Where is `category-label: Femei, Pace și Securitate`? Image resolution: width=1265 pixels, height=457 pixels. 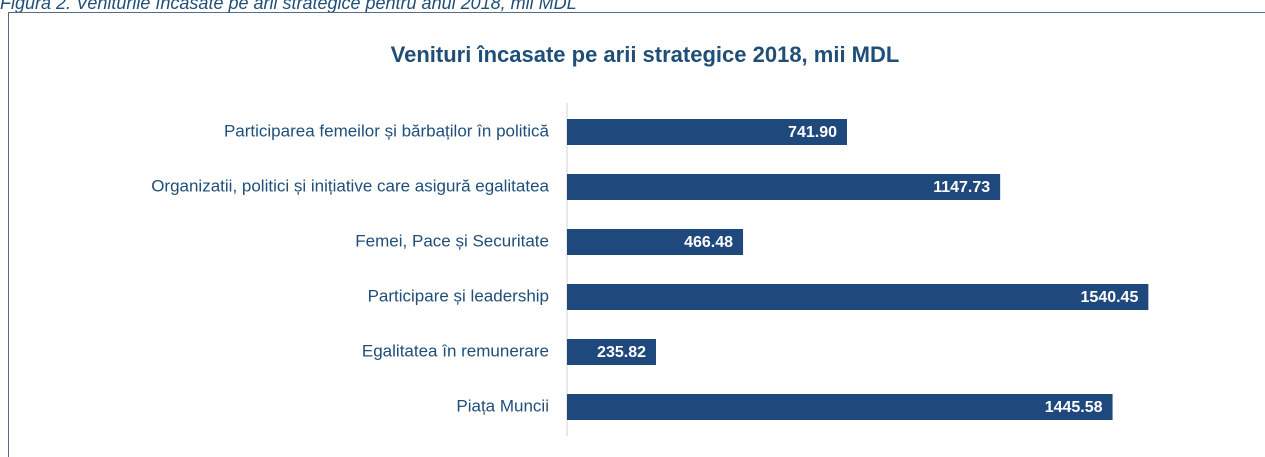 category-label: Femei, Pace și Securitate is located at coordinates (452, 240).